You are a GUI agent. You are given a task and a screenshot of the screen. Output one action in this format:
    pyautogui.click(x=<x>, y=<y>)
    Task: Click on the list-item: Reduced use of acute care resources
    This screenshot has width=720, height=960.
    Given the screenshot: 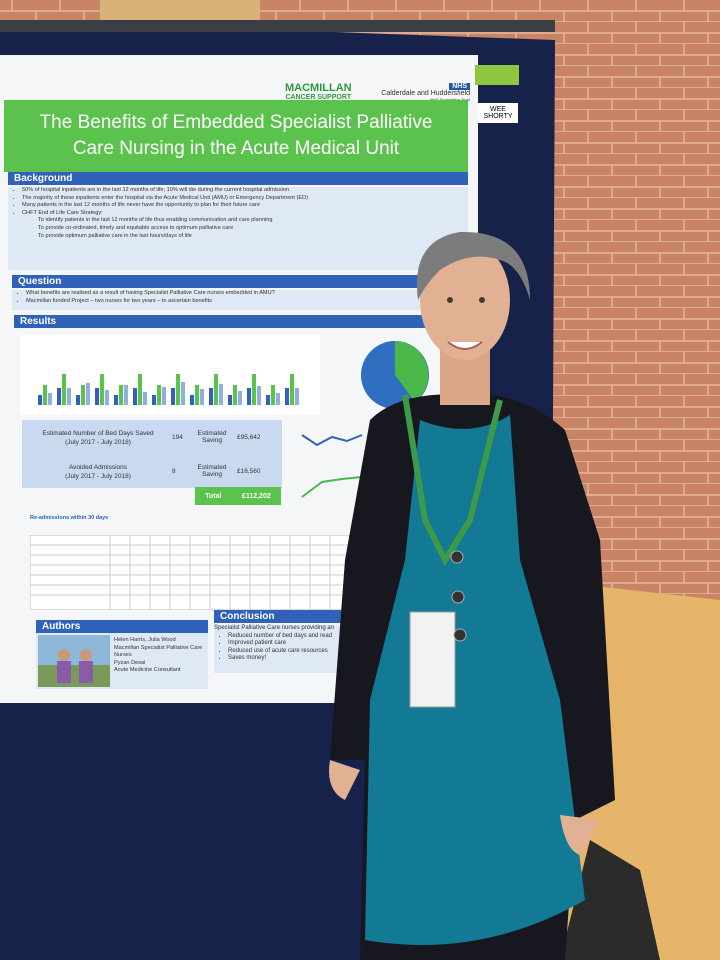 What is the action you would take?
    pyautogui.click(x=297, y=652)
    